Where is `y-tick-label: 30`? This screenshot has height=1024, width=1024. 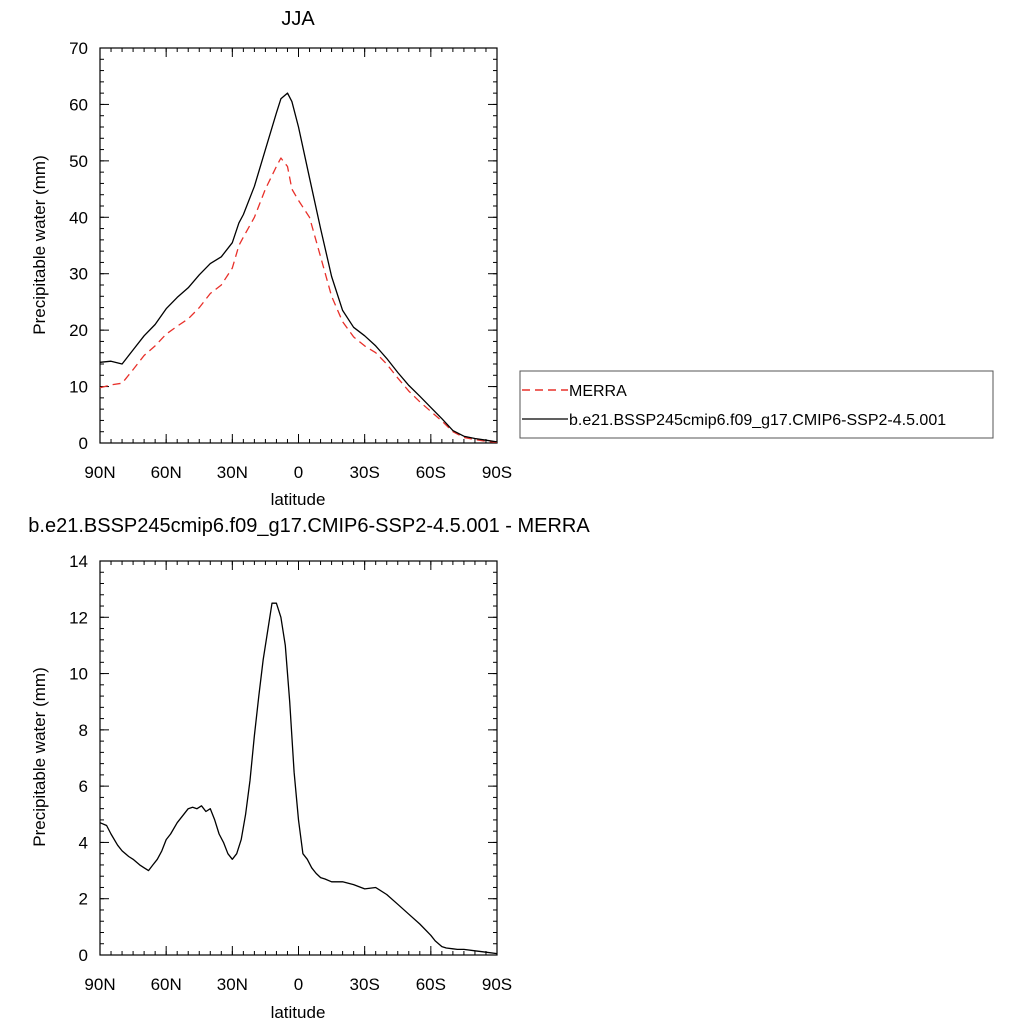 y-tick-label: 30 is located at coordinates (78, 274).